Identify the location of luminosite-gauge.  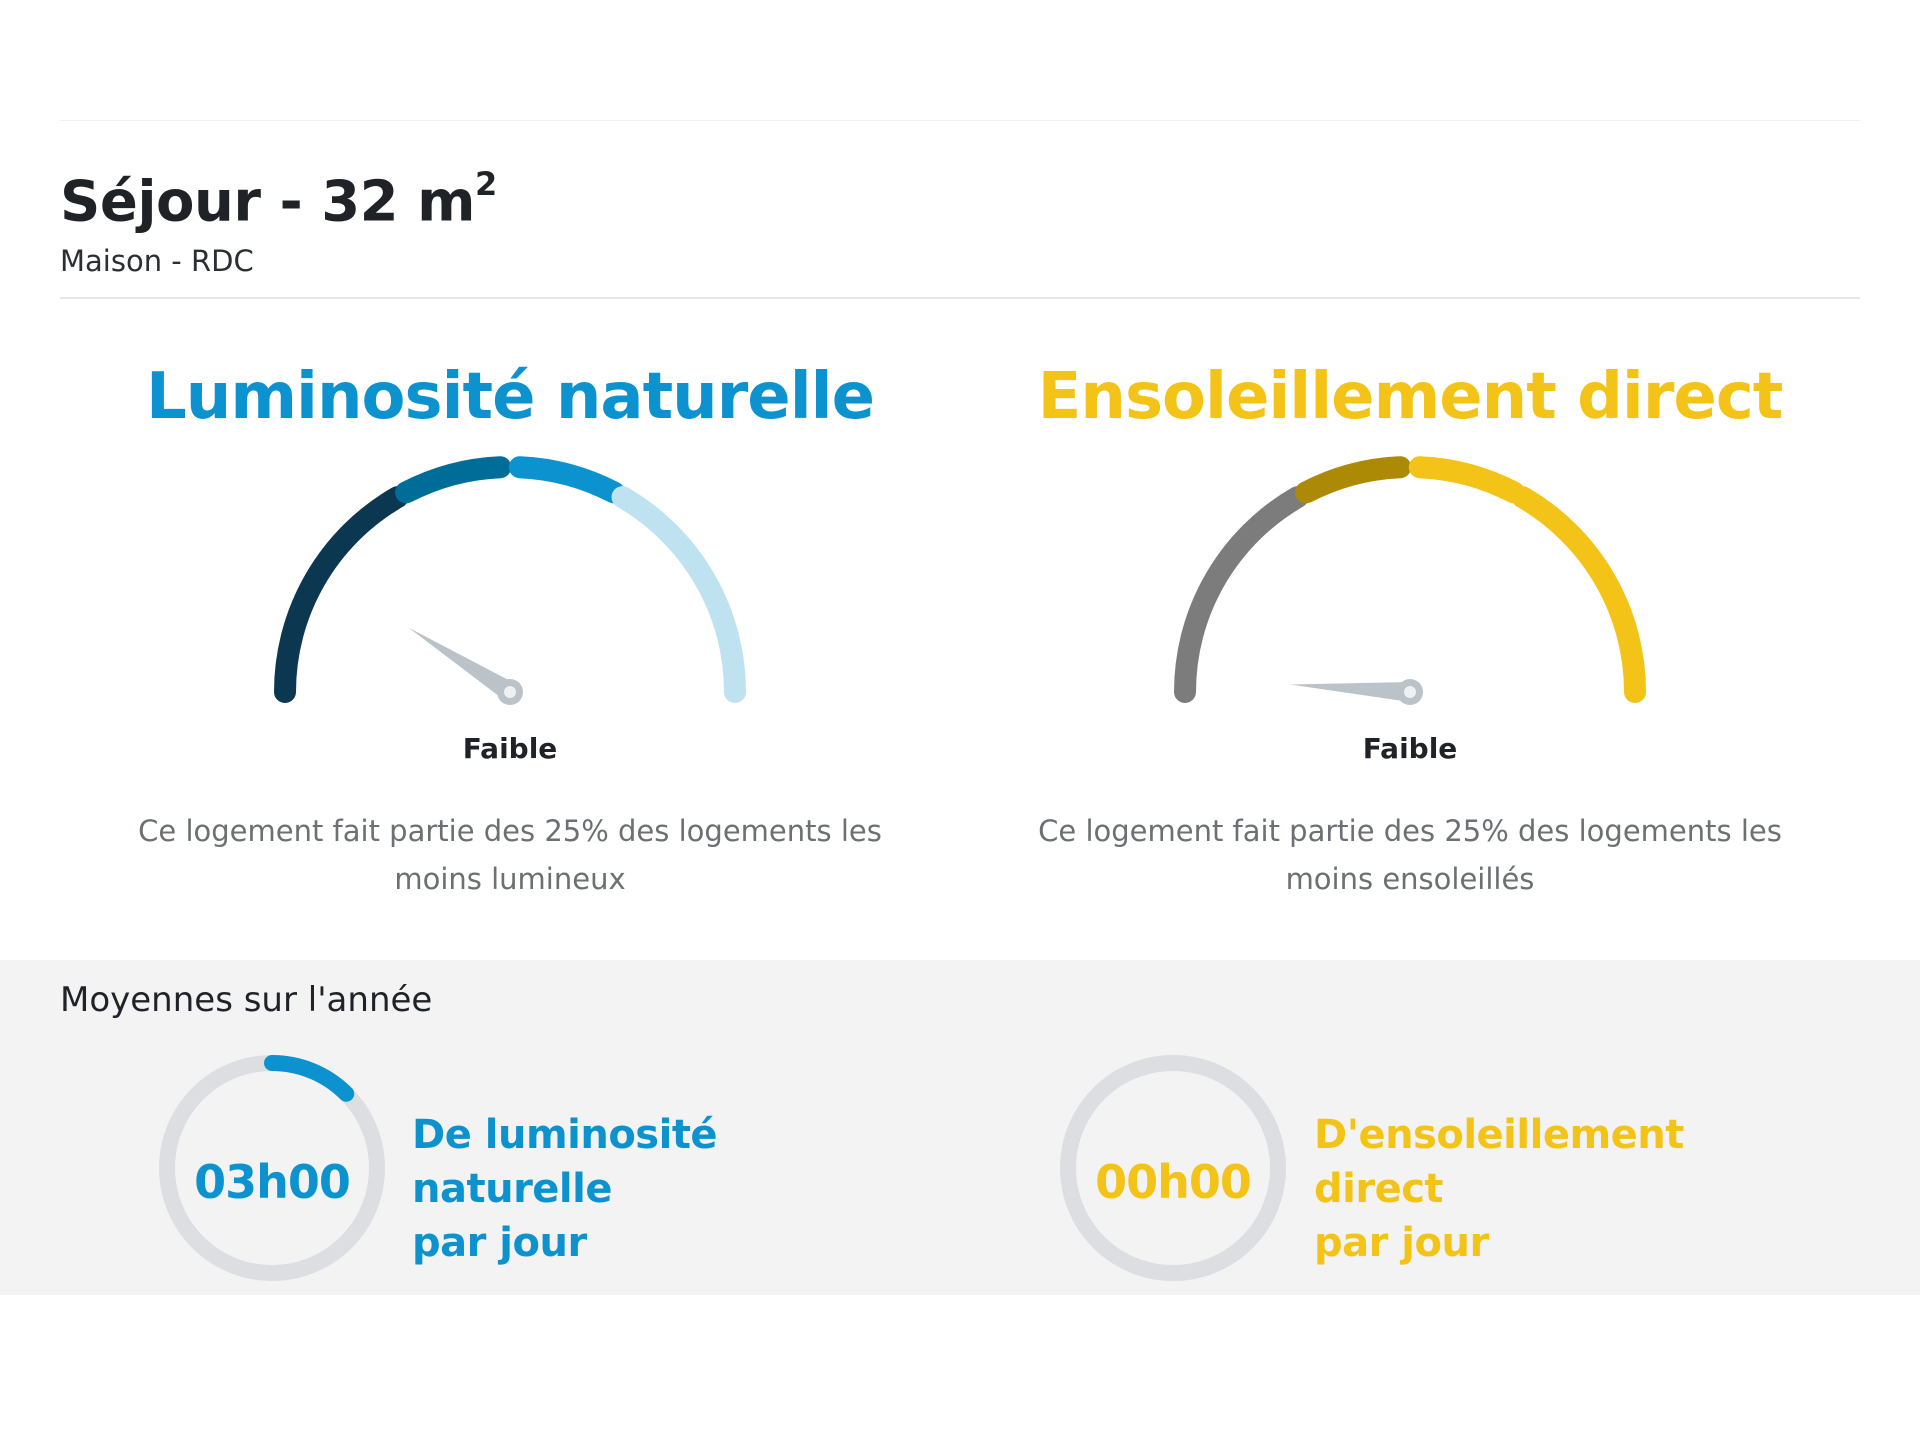
(510, 580).